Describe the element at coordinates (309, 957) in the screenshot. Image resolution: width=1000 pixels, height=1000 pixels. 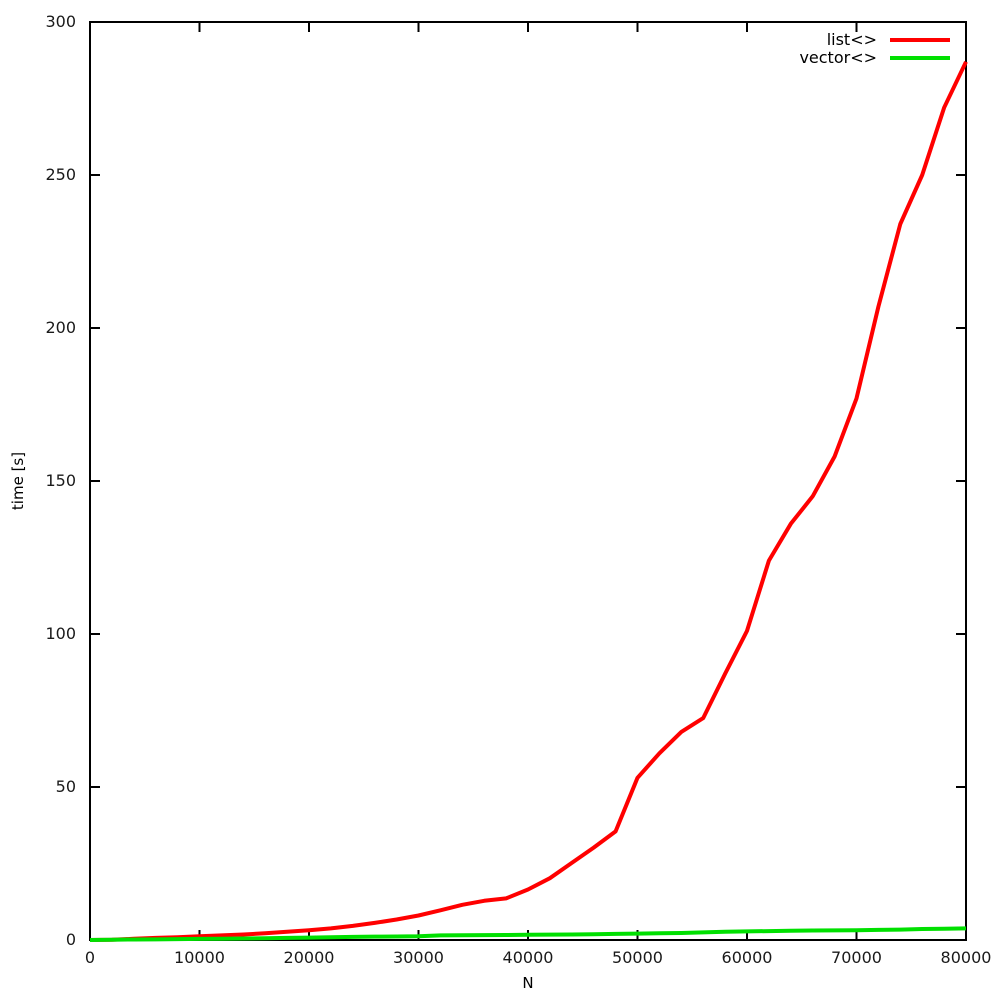
I see `x-tick-label: 20000` at that location.